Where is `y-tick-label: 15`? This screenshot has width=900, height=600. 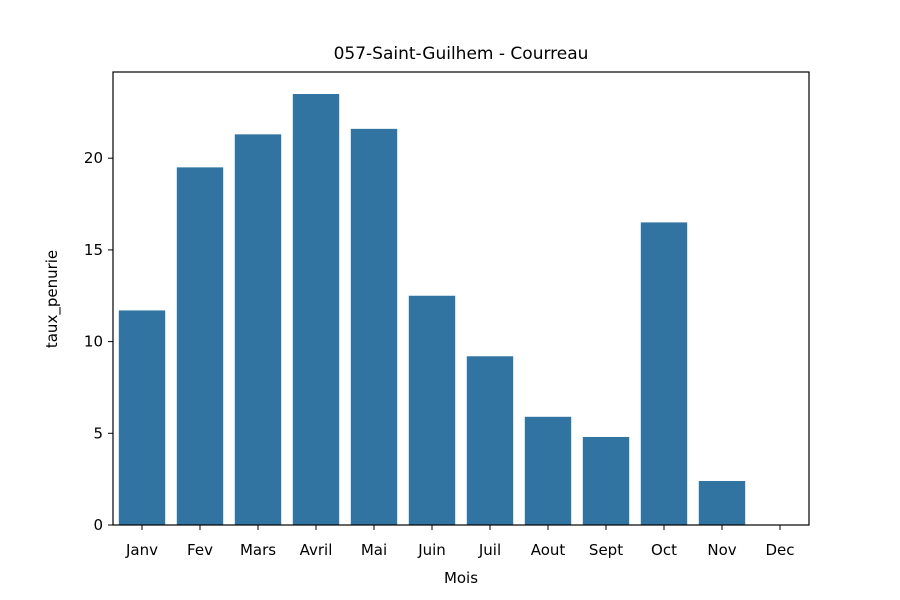
y-tick-label: 15 is located at coordinates (93, 250).